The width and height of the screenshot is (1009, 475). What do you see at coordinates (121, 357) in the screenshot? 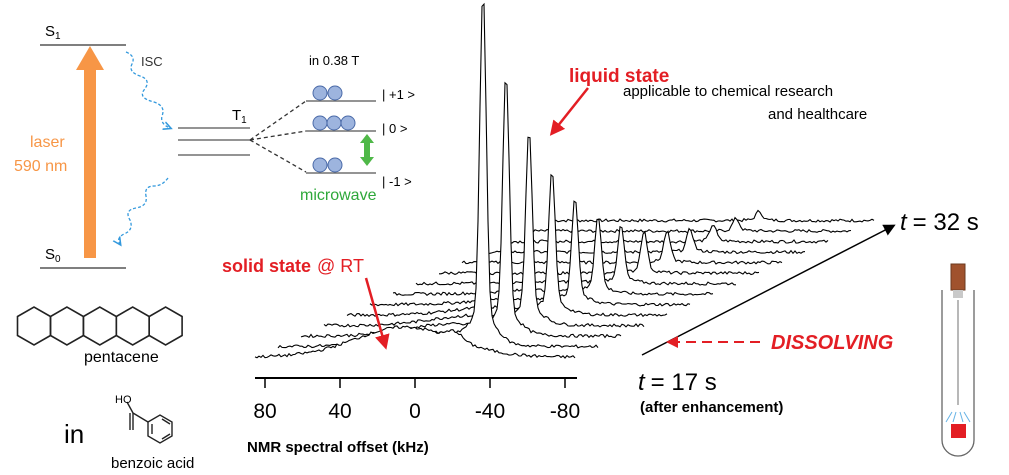
I see `pentacene-label: pentacene` at bounding box center [121, 357].